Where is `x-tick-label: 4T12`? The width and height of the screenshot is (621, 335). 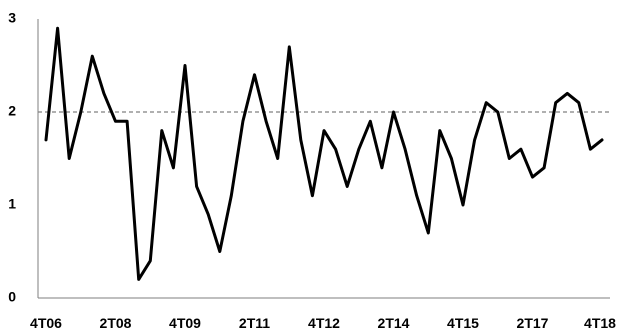 x-tick-label: 4T12 is located at coordinates (324, 323).